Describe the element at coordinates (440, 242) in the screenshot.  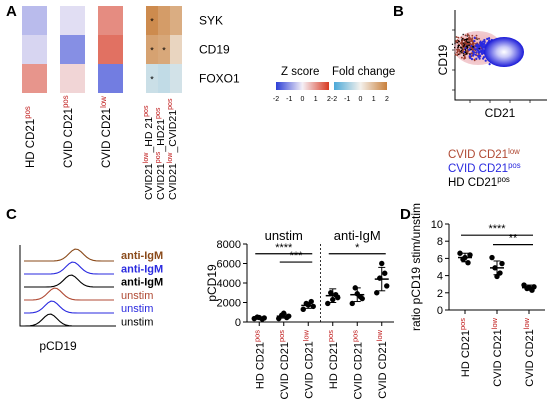
I see `y-tick-label: 8` at that location.